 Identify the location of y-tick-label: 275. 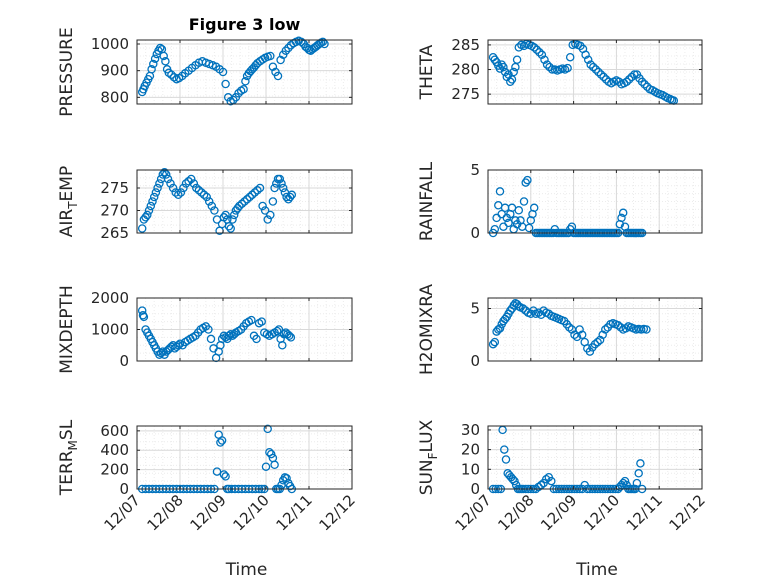
(114, 188).